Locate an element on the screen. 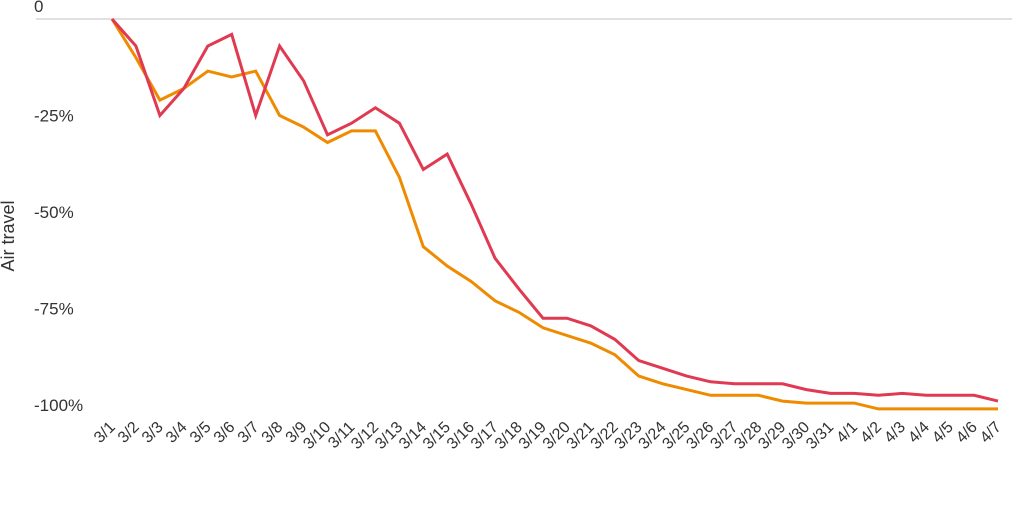 The height and width of the screenshot is (512, 1024). y-tick-label: -100% is located at coordinates (58, 405).